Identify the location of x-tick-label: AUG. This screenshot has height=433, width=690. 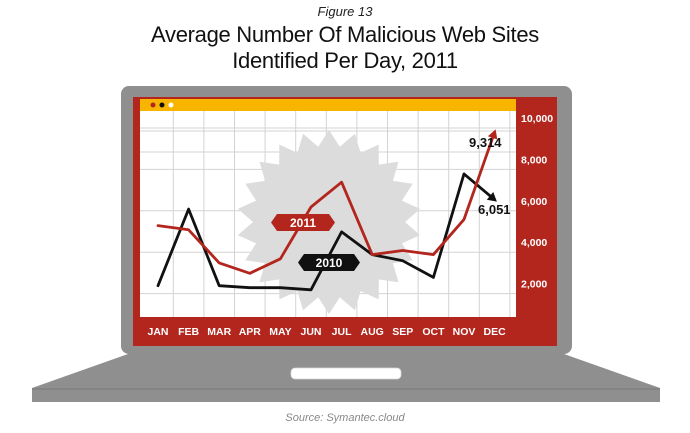
(372, 332).